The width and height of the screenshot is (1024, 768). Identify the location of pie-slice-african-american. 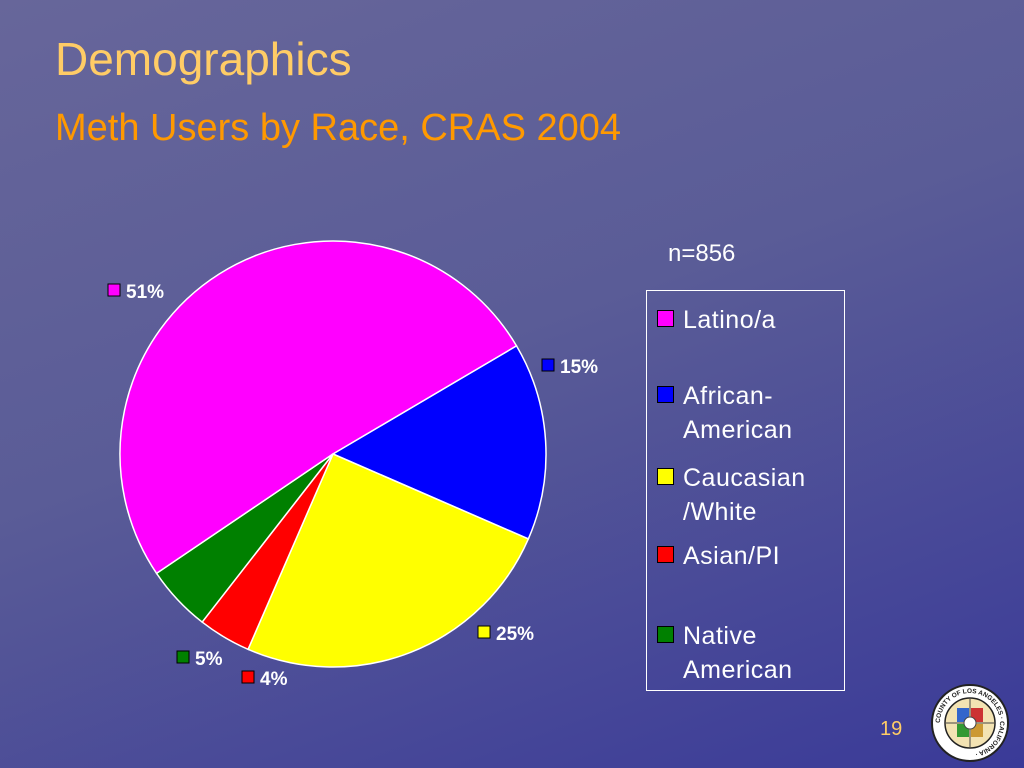
(439, 442).